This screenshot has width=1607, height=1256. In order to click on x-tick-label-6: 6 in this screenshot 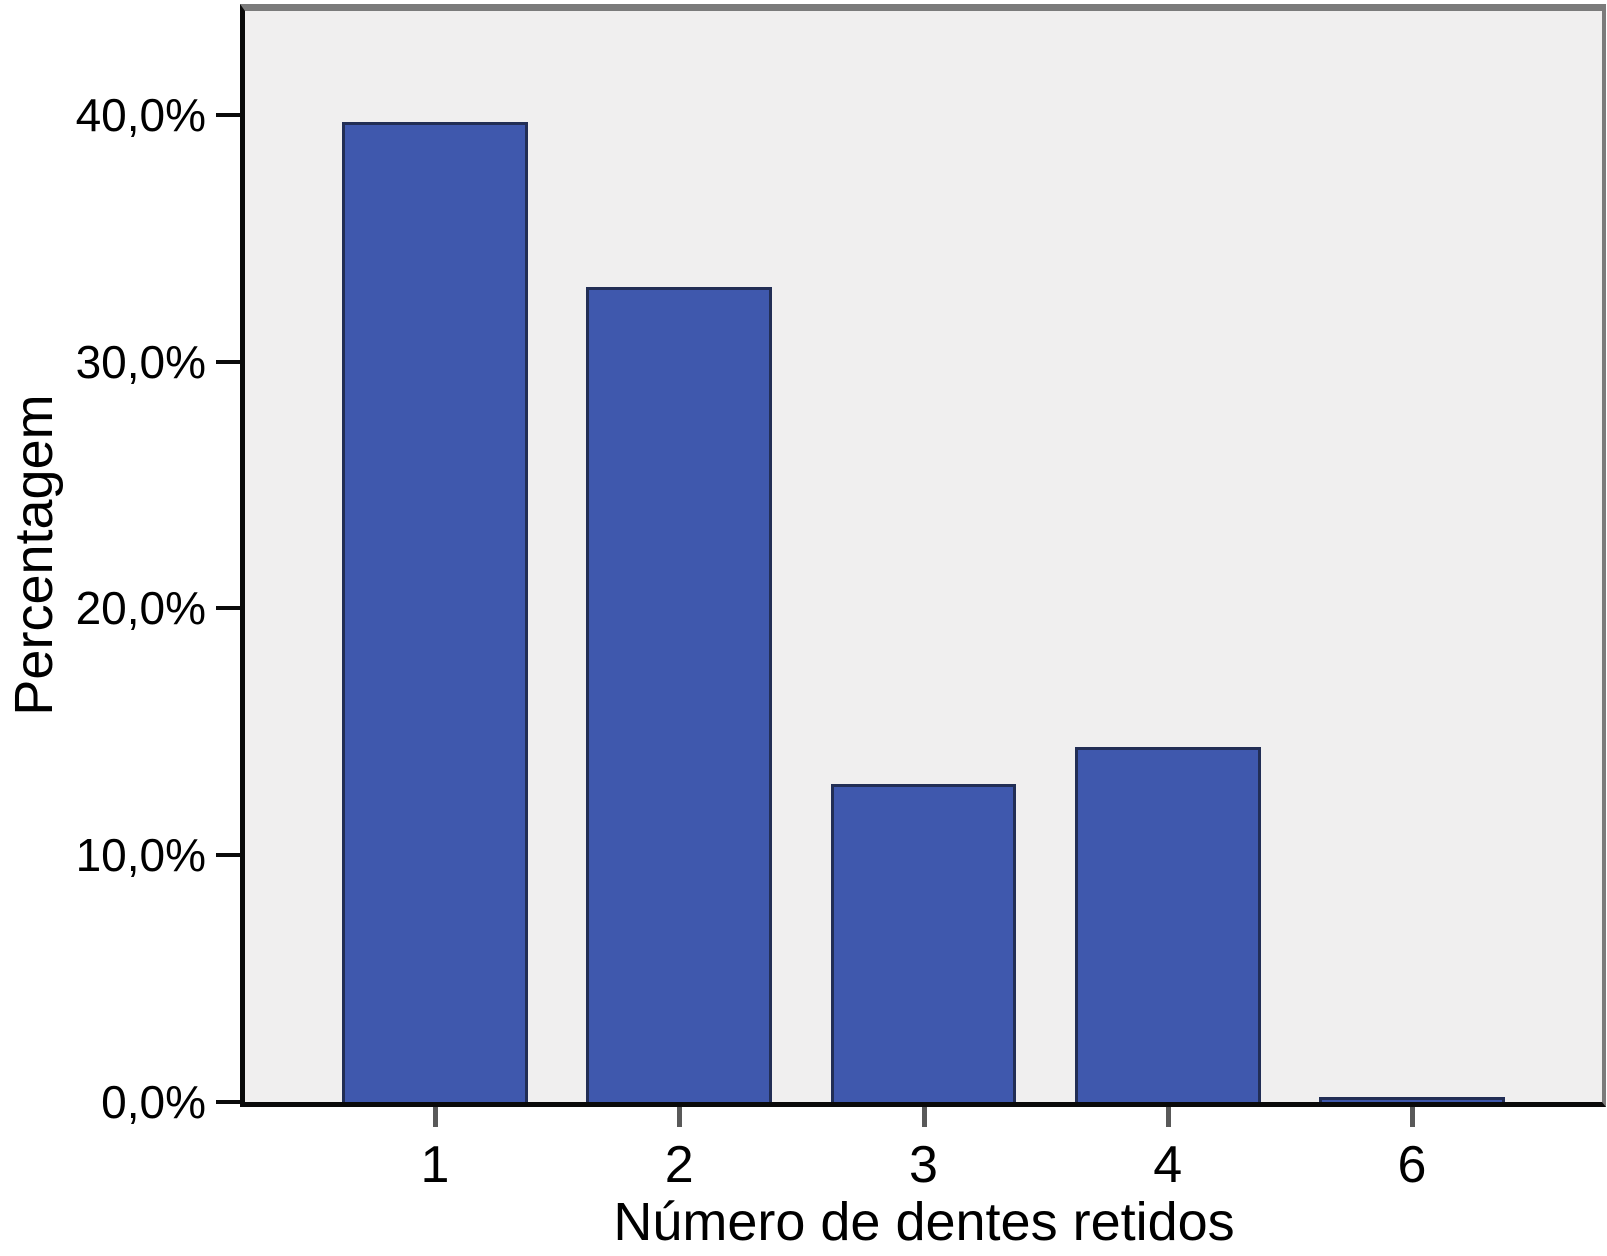, I will do `click(1412, 1165)`.